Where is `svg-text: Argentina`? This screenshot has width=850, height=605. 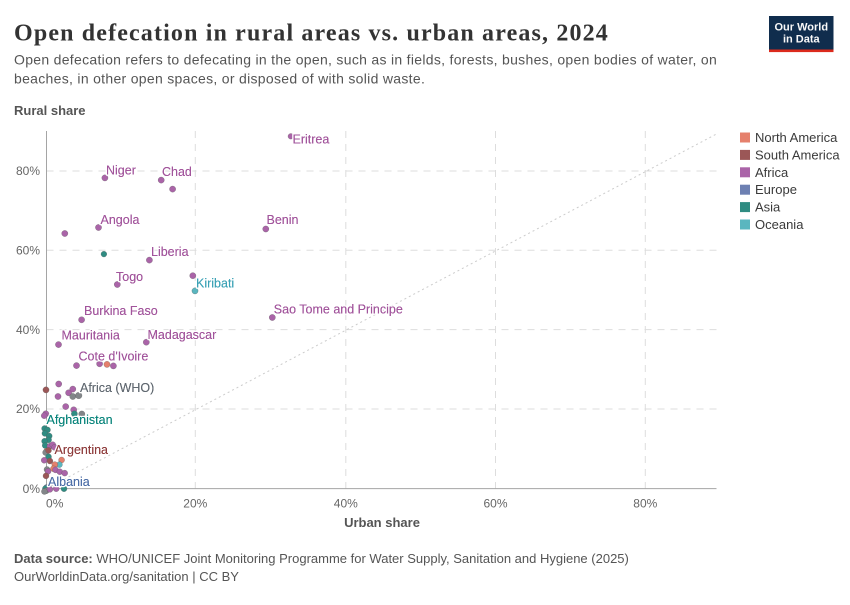
svg-text: Argentina is located at coordinates (82, 450).